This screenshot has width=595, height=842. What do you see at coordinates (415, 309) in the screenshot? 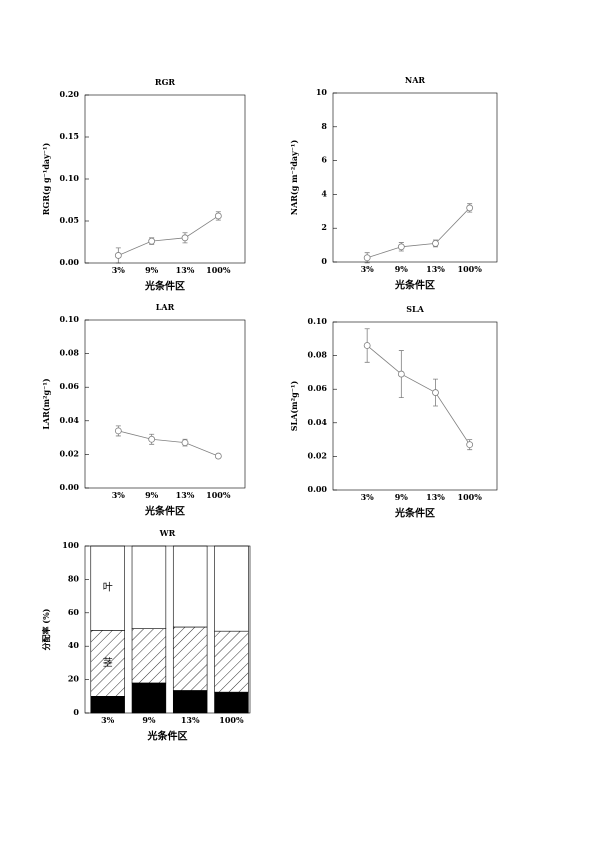
I see `chart-title: SLA` at bounding box center [415, 309].